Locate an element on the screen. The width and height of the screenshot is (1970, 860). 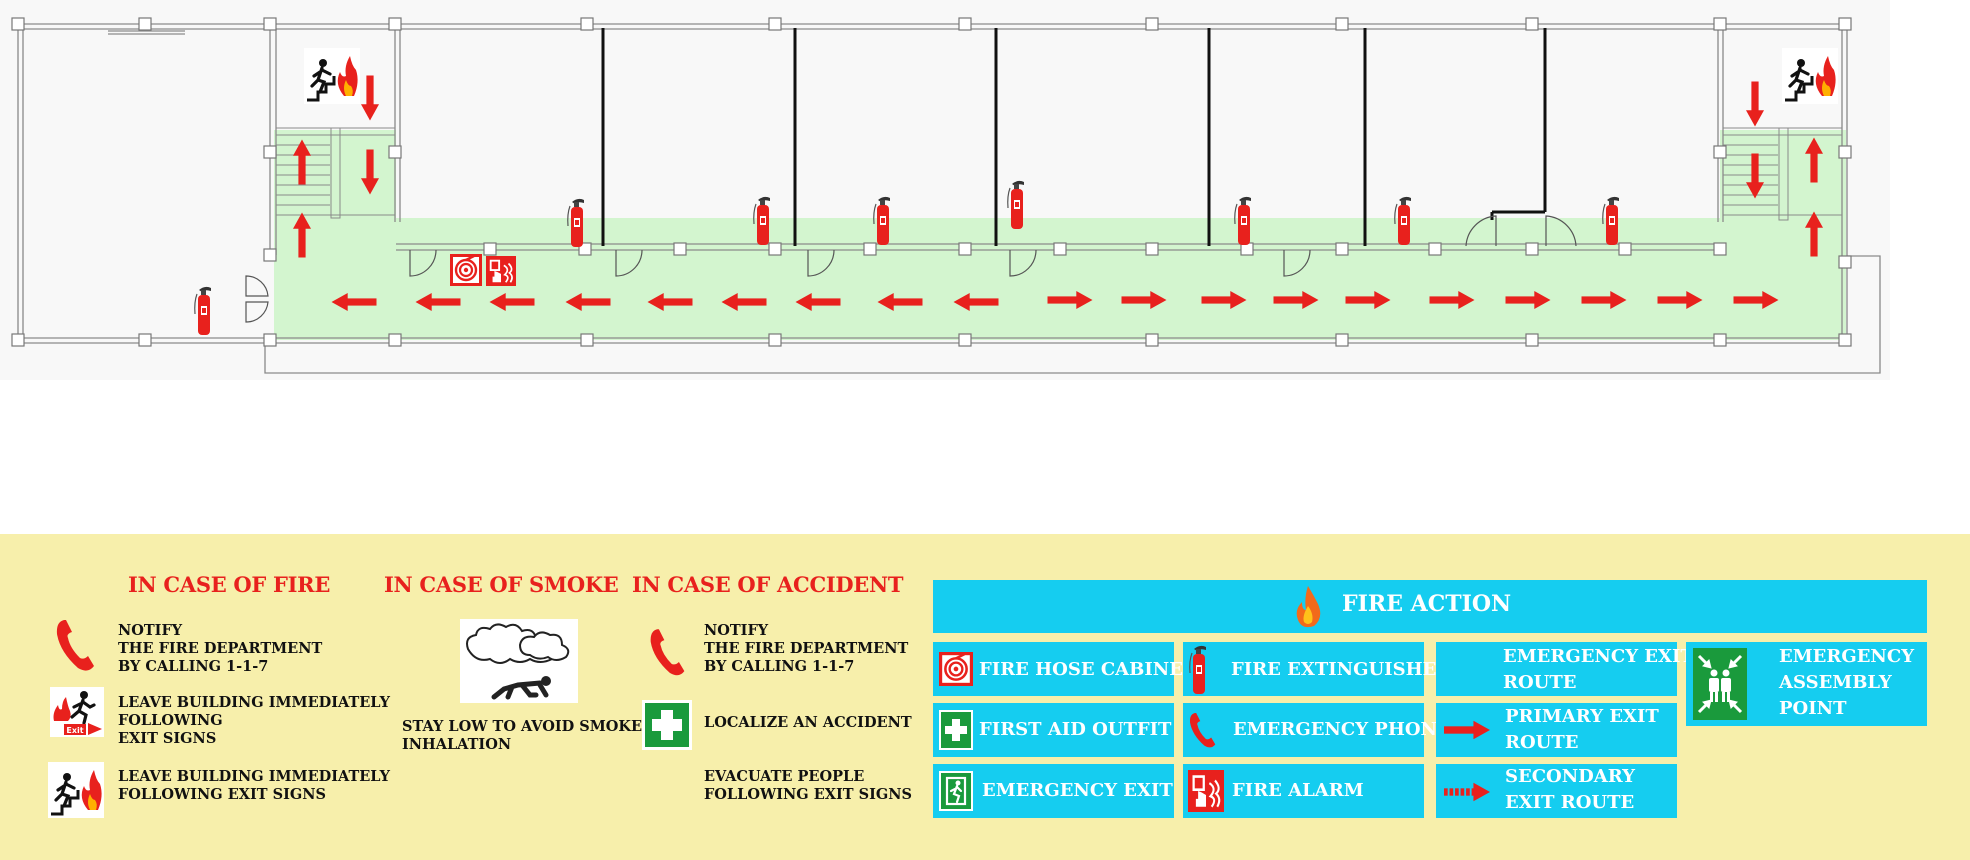
legend-emergency-exit-route is located at coordinates (1556, 669).